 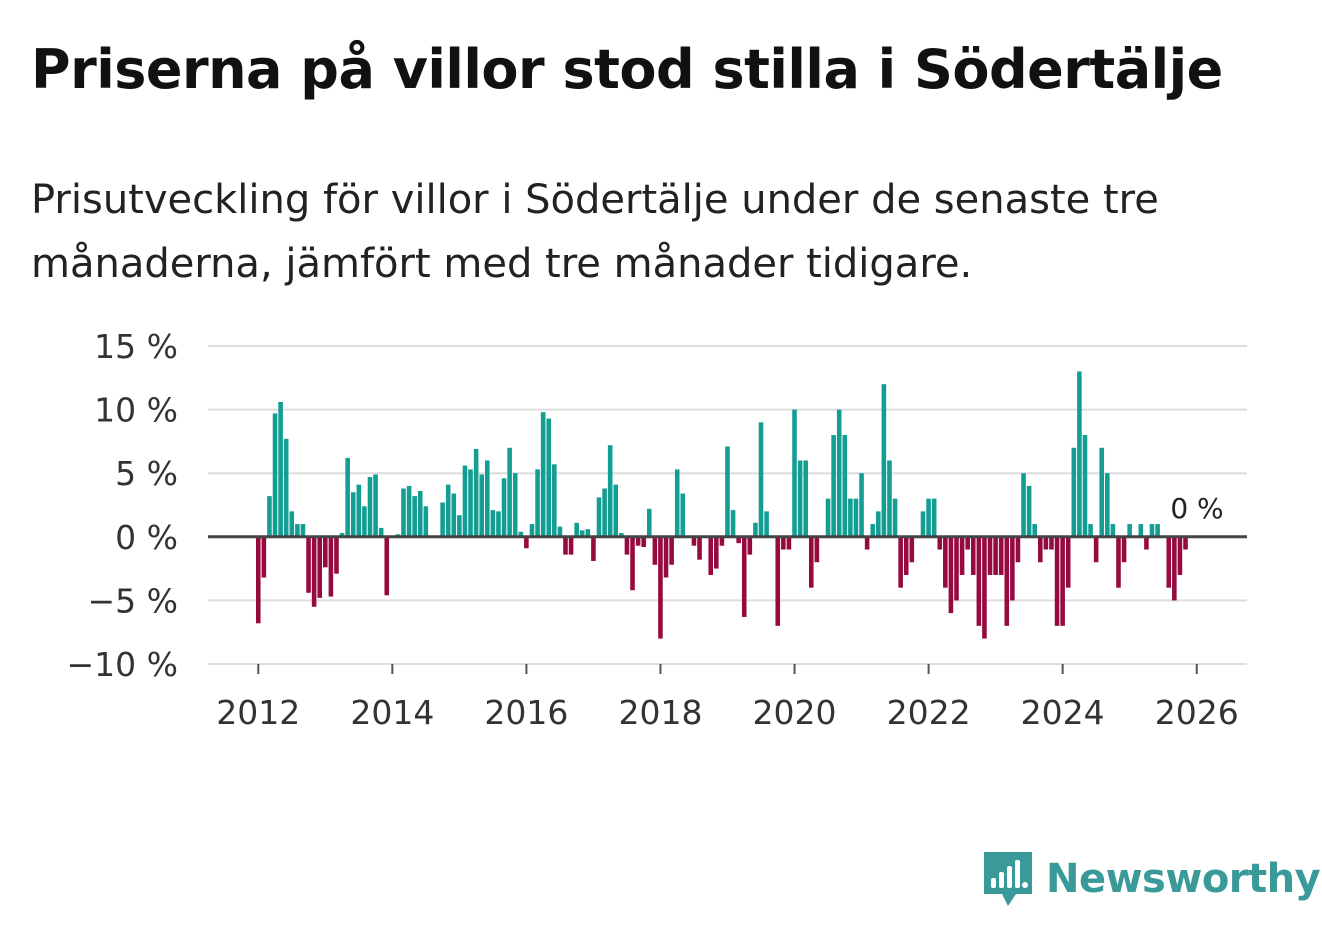 I want to click on x-tick-label: 2016, so click(x=526, y=712).